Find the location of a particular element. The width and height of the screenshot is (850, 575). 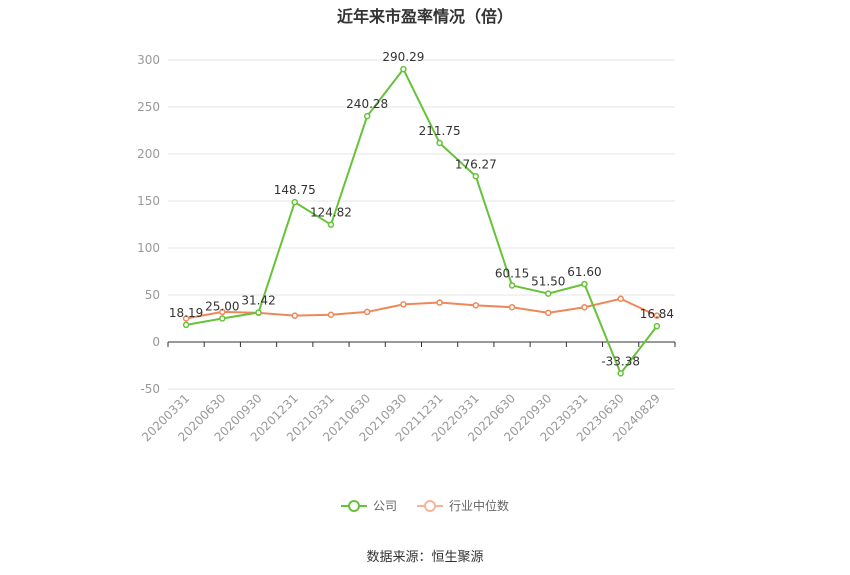

y-tick-label: 50 is located at coordinates (152, 295).